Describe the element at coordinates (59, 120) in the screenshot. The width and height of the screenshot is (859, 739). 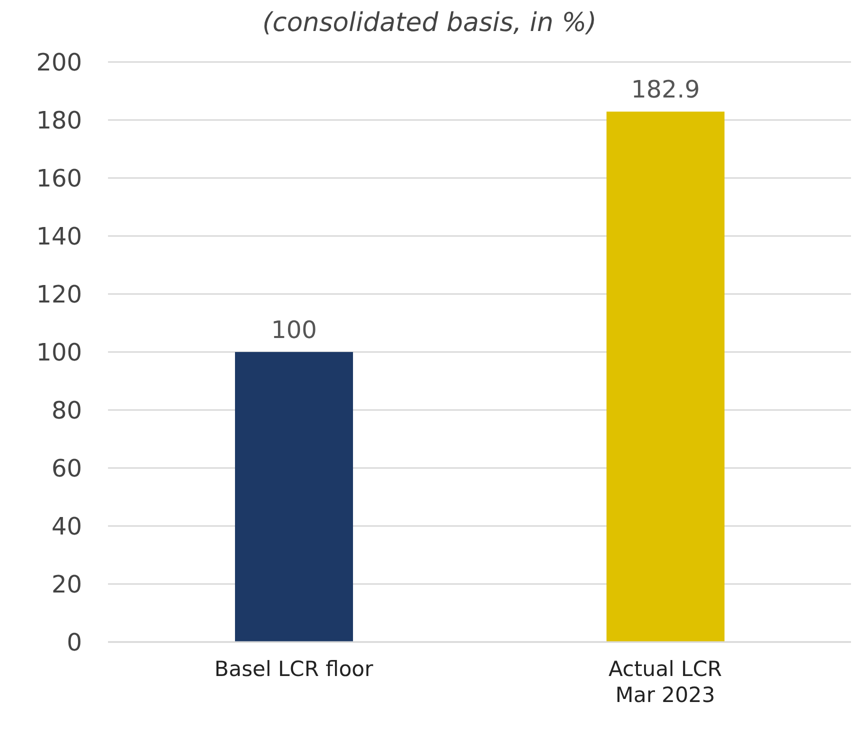
I see `y-tick-label: 180` at that location.